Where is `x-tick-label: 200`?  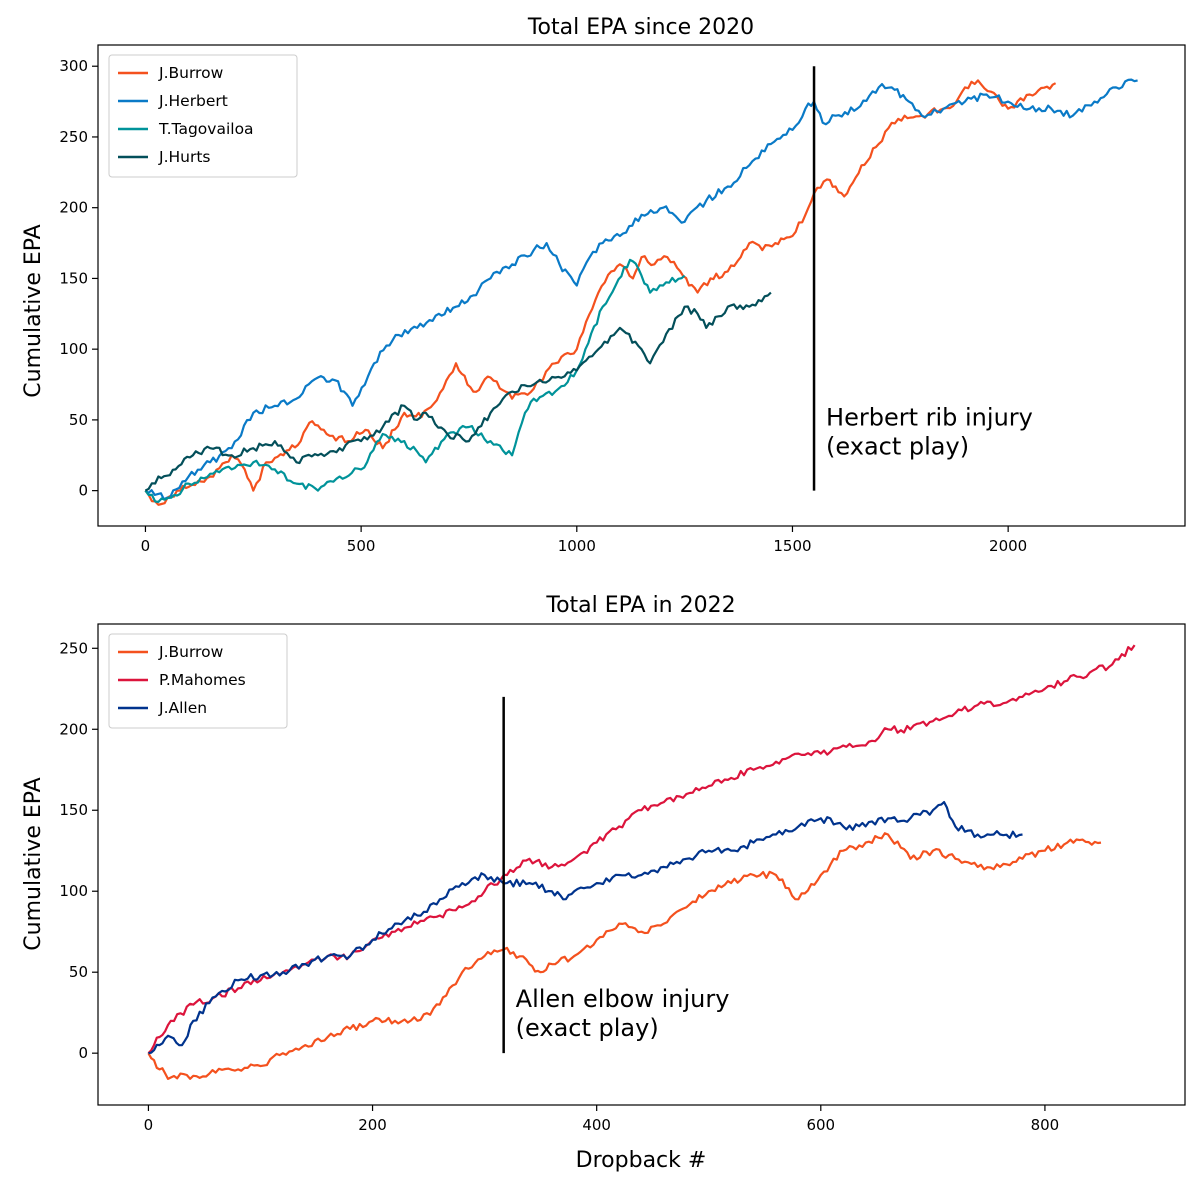
x-tick-label: 200 is located at coordinates (372, 1125).